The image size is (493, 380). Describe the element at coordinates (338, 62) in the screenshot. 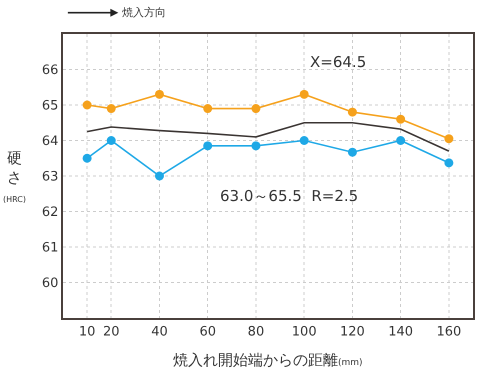

I see `annotation: X=64.5` at that location.